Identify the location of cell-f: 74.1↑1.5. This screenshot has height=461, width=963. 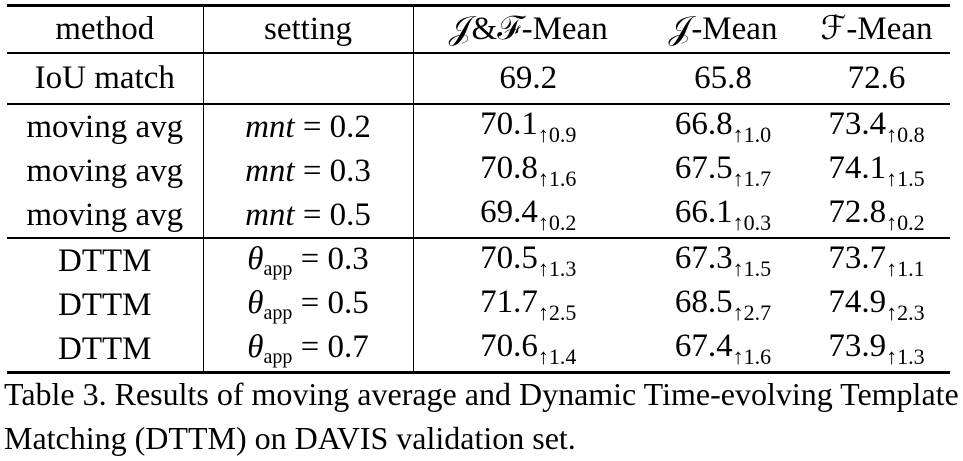
(876, 171).